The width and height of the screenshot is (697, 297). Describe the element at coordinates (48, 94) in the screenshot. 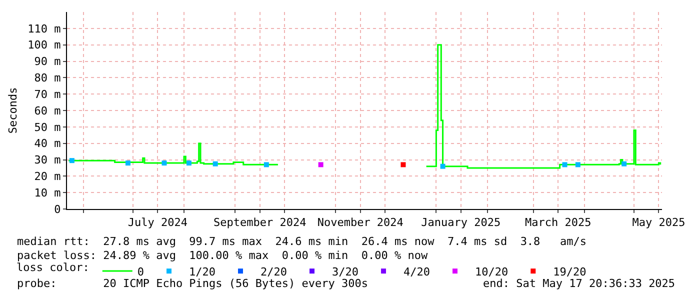

I see `y-tick-label: 70 m` at that location.